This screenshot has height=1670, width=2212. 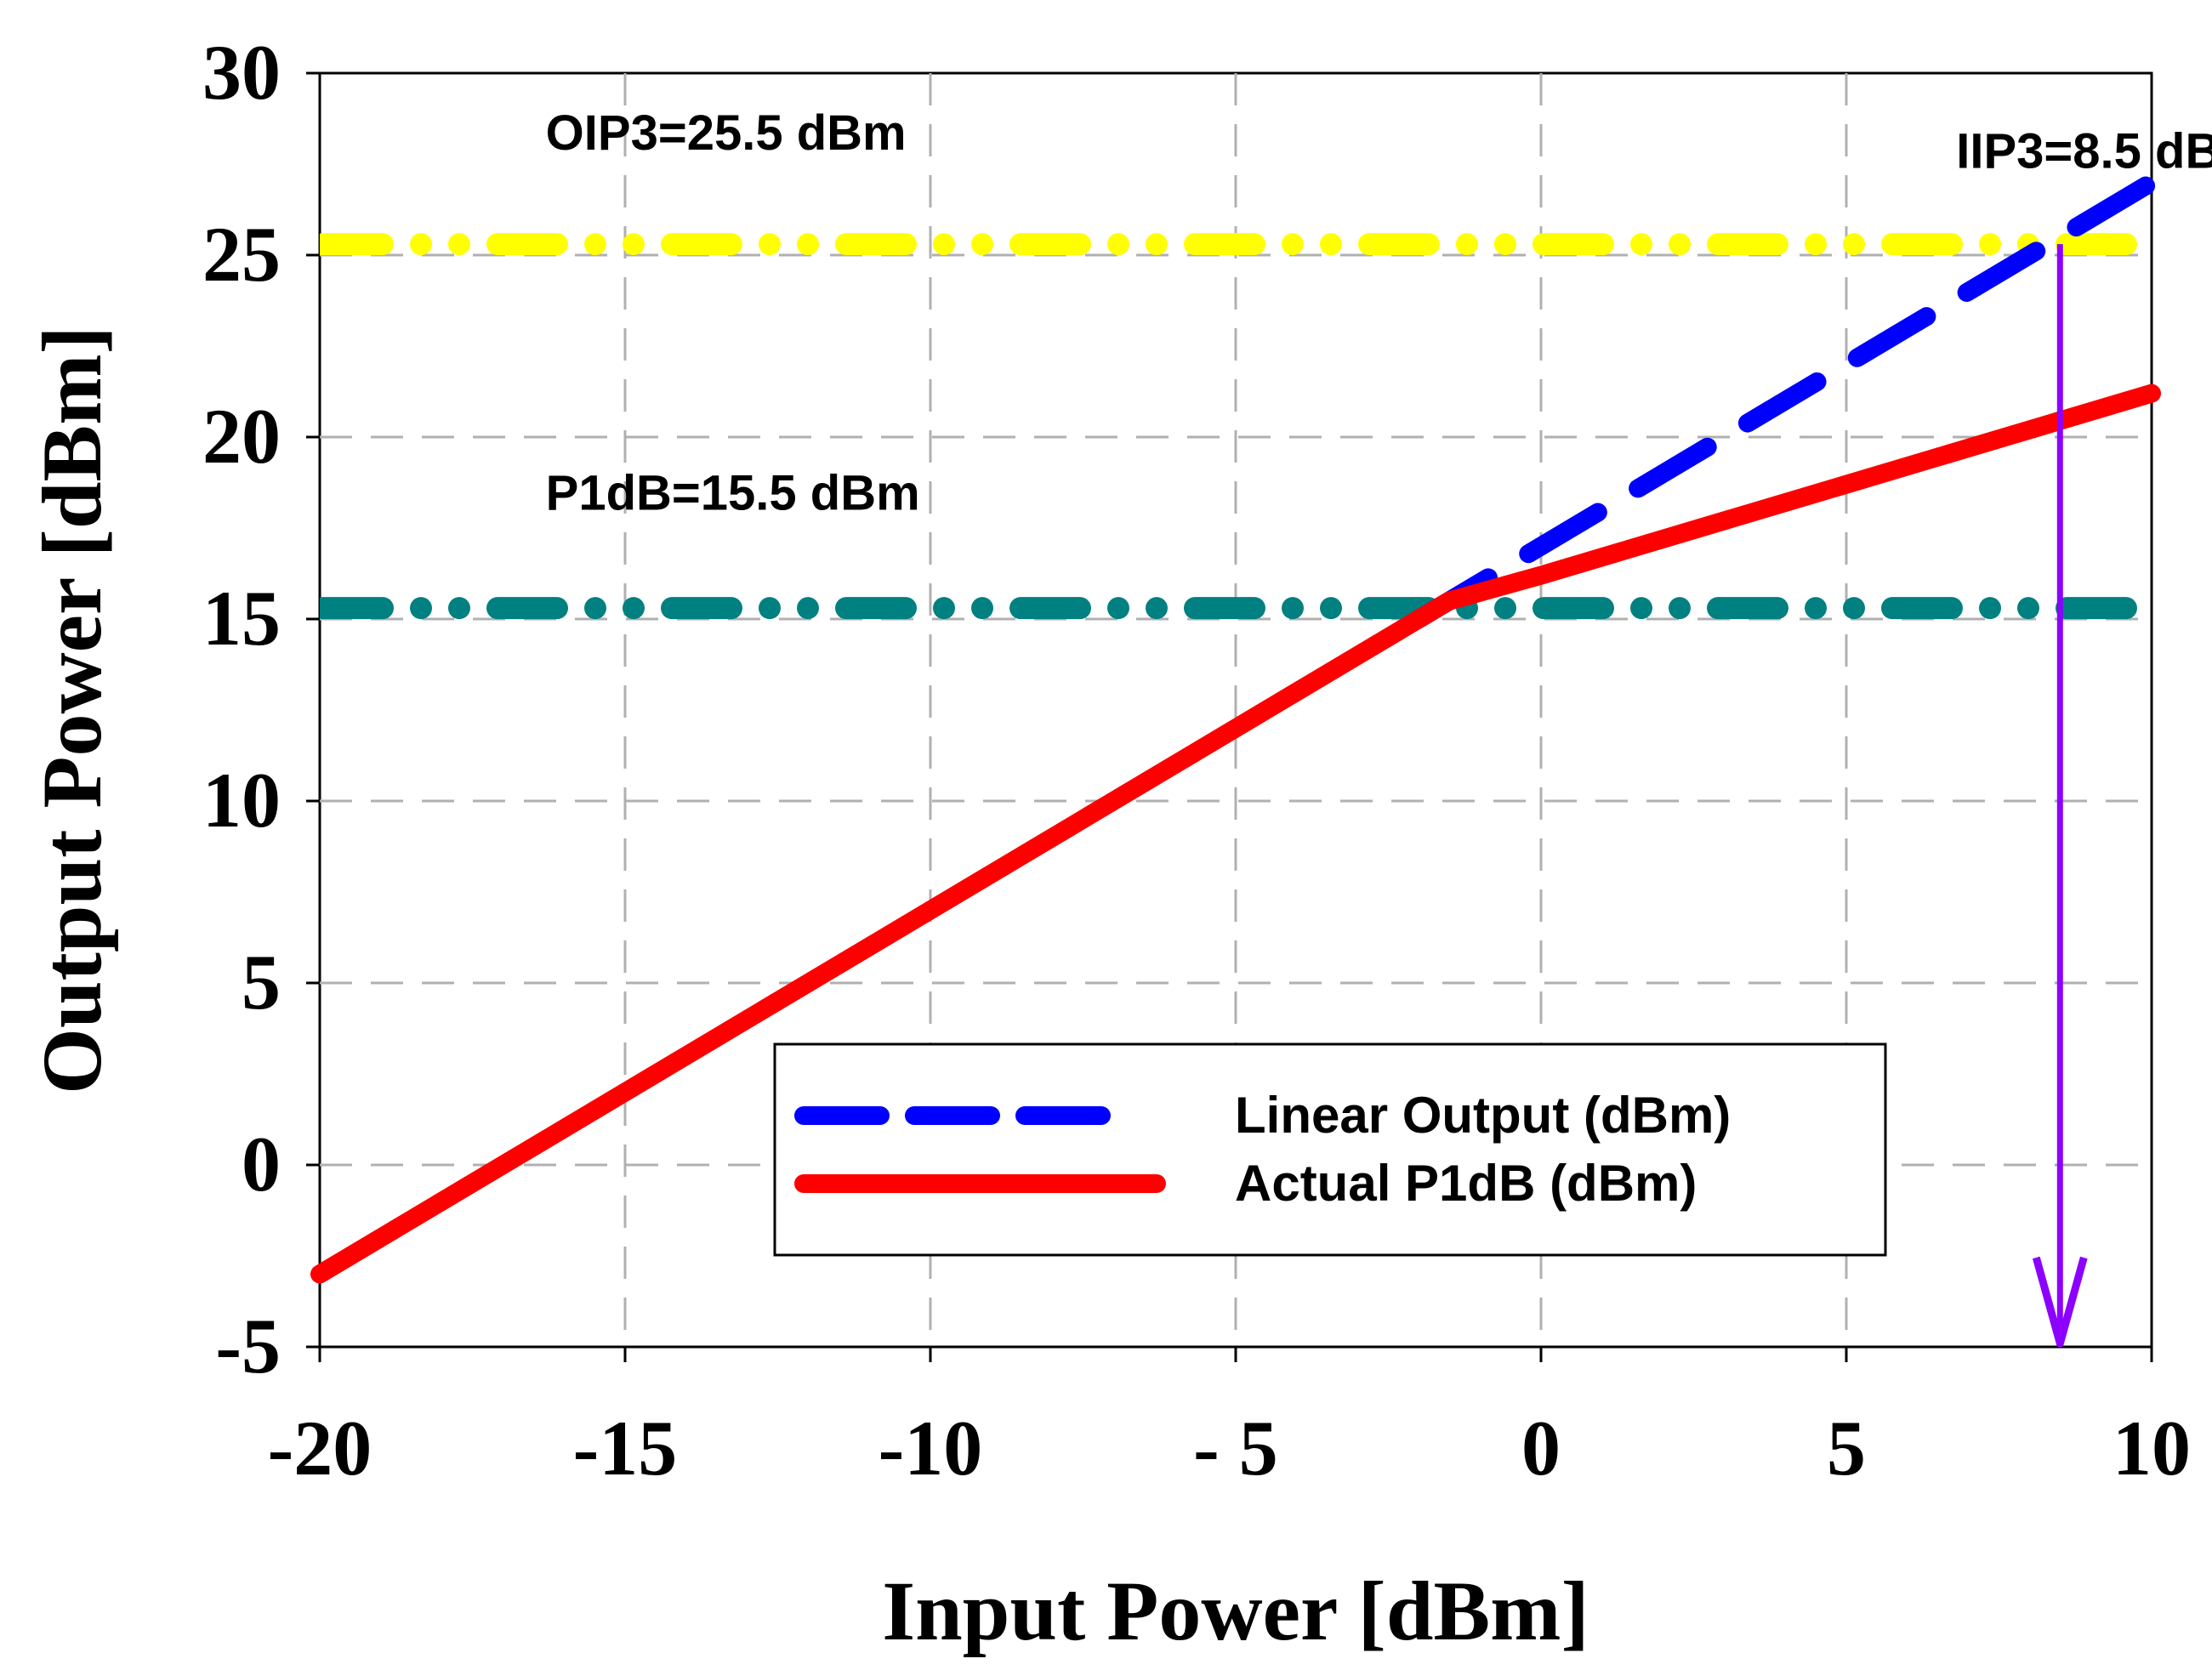 What do you see at coordinates (2060, 796) in the screenshot?
I see `iip3-arrow` at bounding box center [2060, 796].